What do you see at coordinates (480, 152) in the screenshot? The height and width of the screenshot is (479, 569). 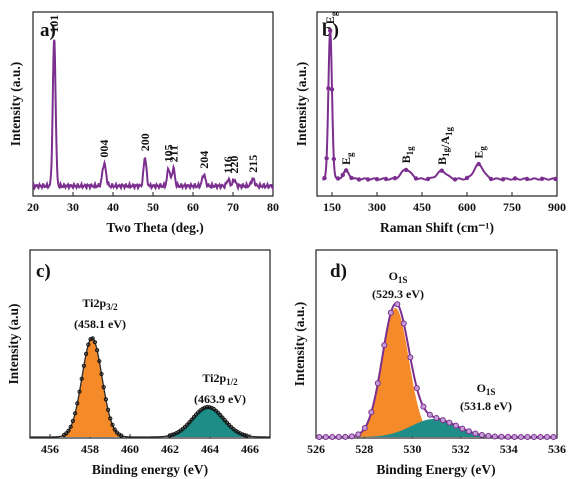 I see `panel-b-peak-label: Eg` at bounding box center [480, 152].